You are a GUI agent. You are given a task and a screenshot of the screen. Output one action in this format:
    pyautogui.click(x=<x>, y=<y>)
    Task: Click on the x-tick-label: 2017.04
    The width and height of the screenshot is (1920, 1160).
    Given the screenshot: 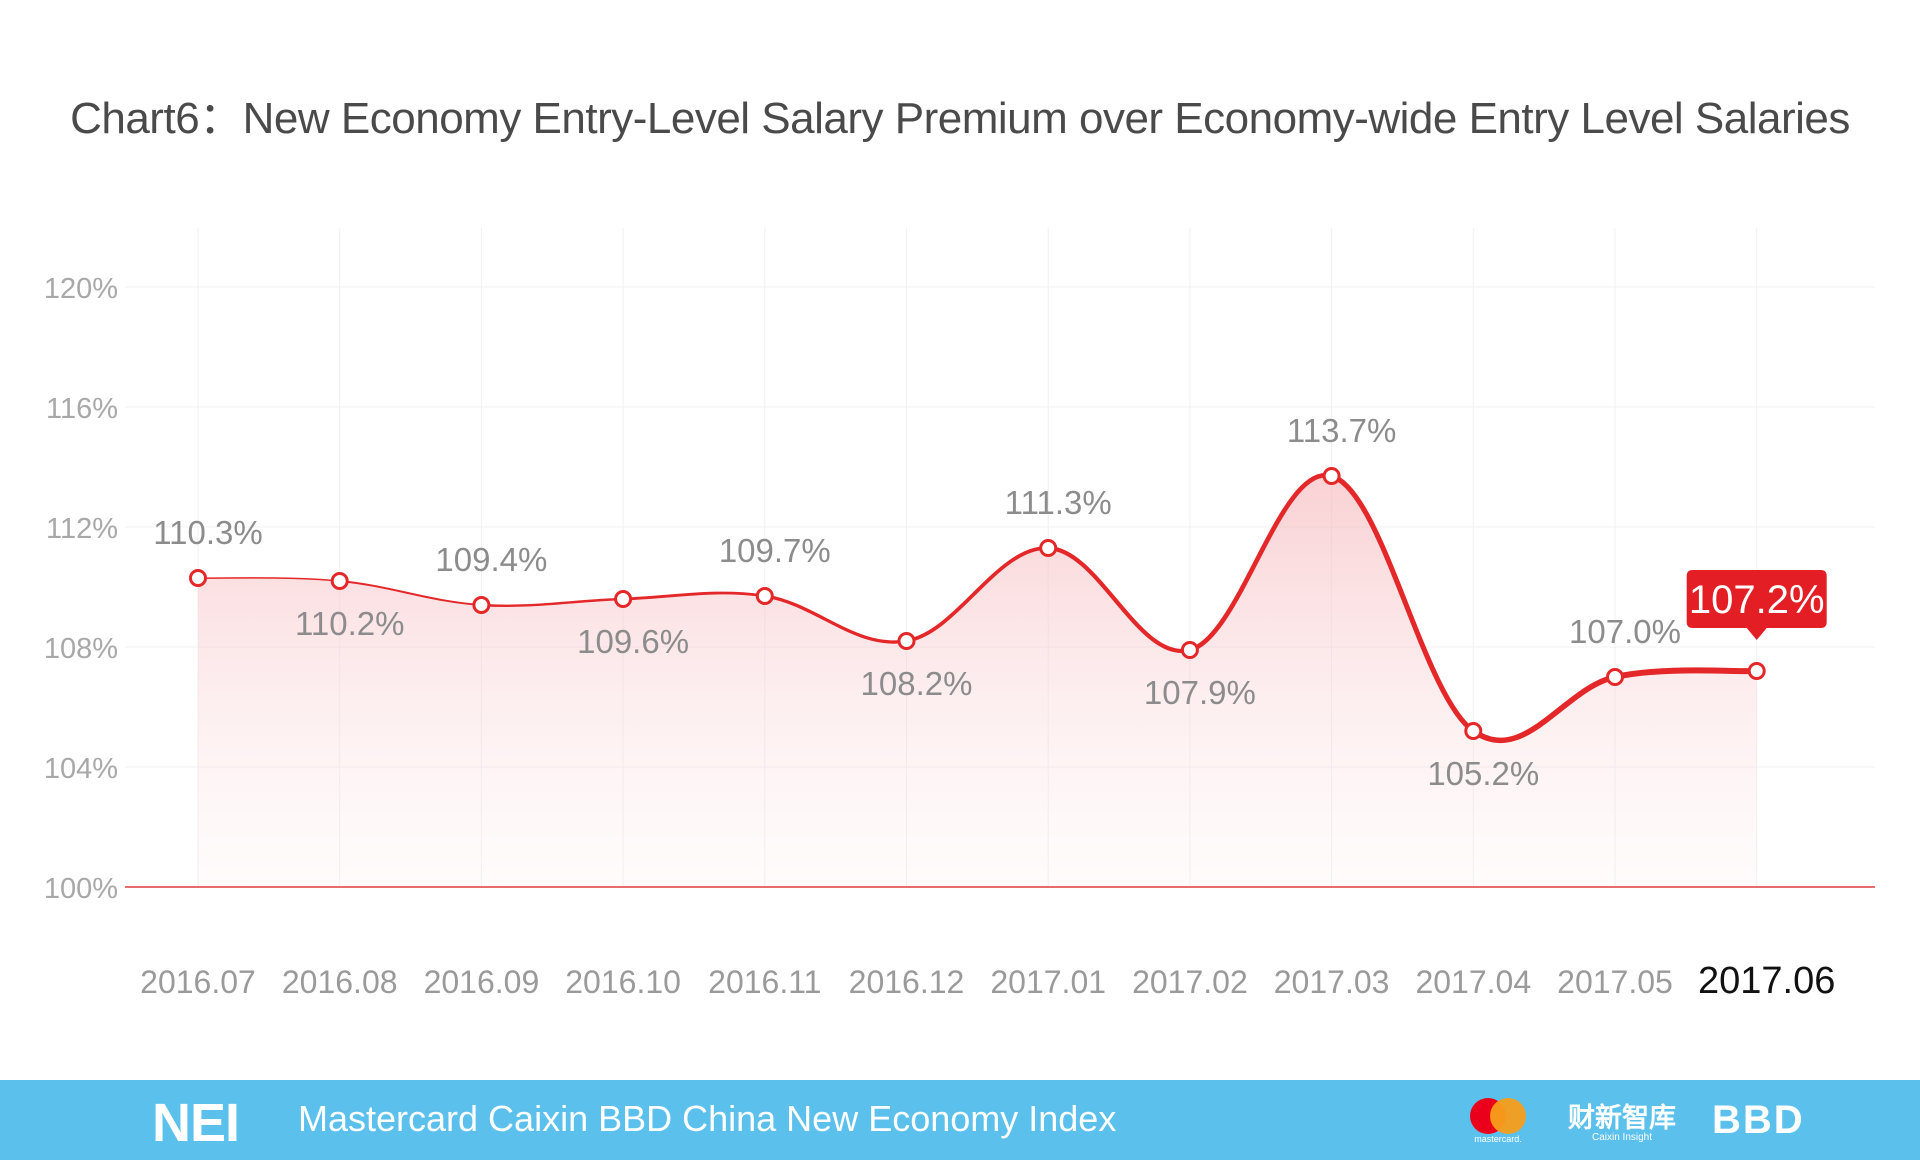 What is the action you would take?
    pyautogui.click(x=1473, y=982)
    